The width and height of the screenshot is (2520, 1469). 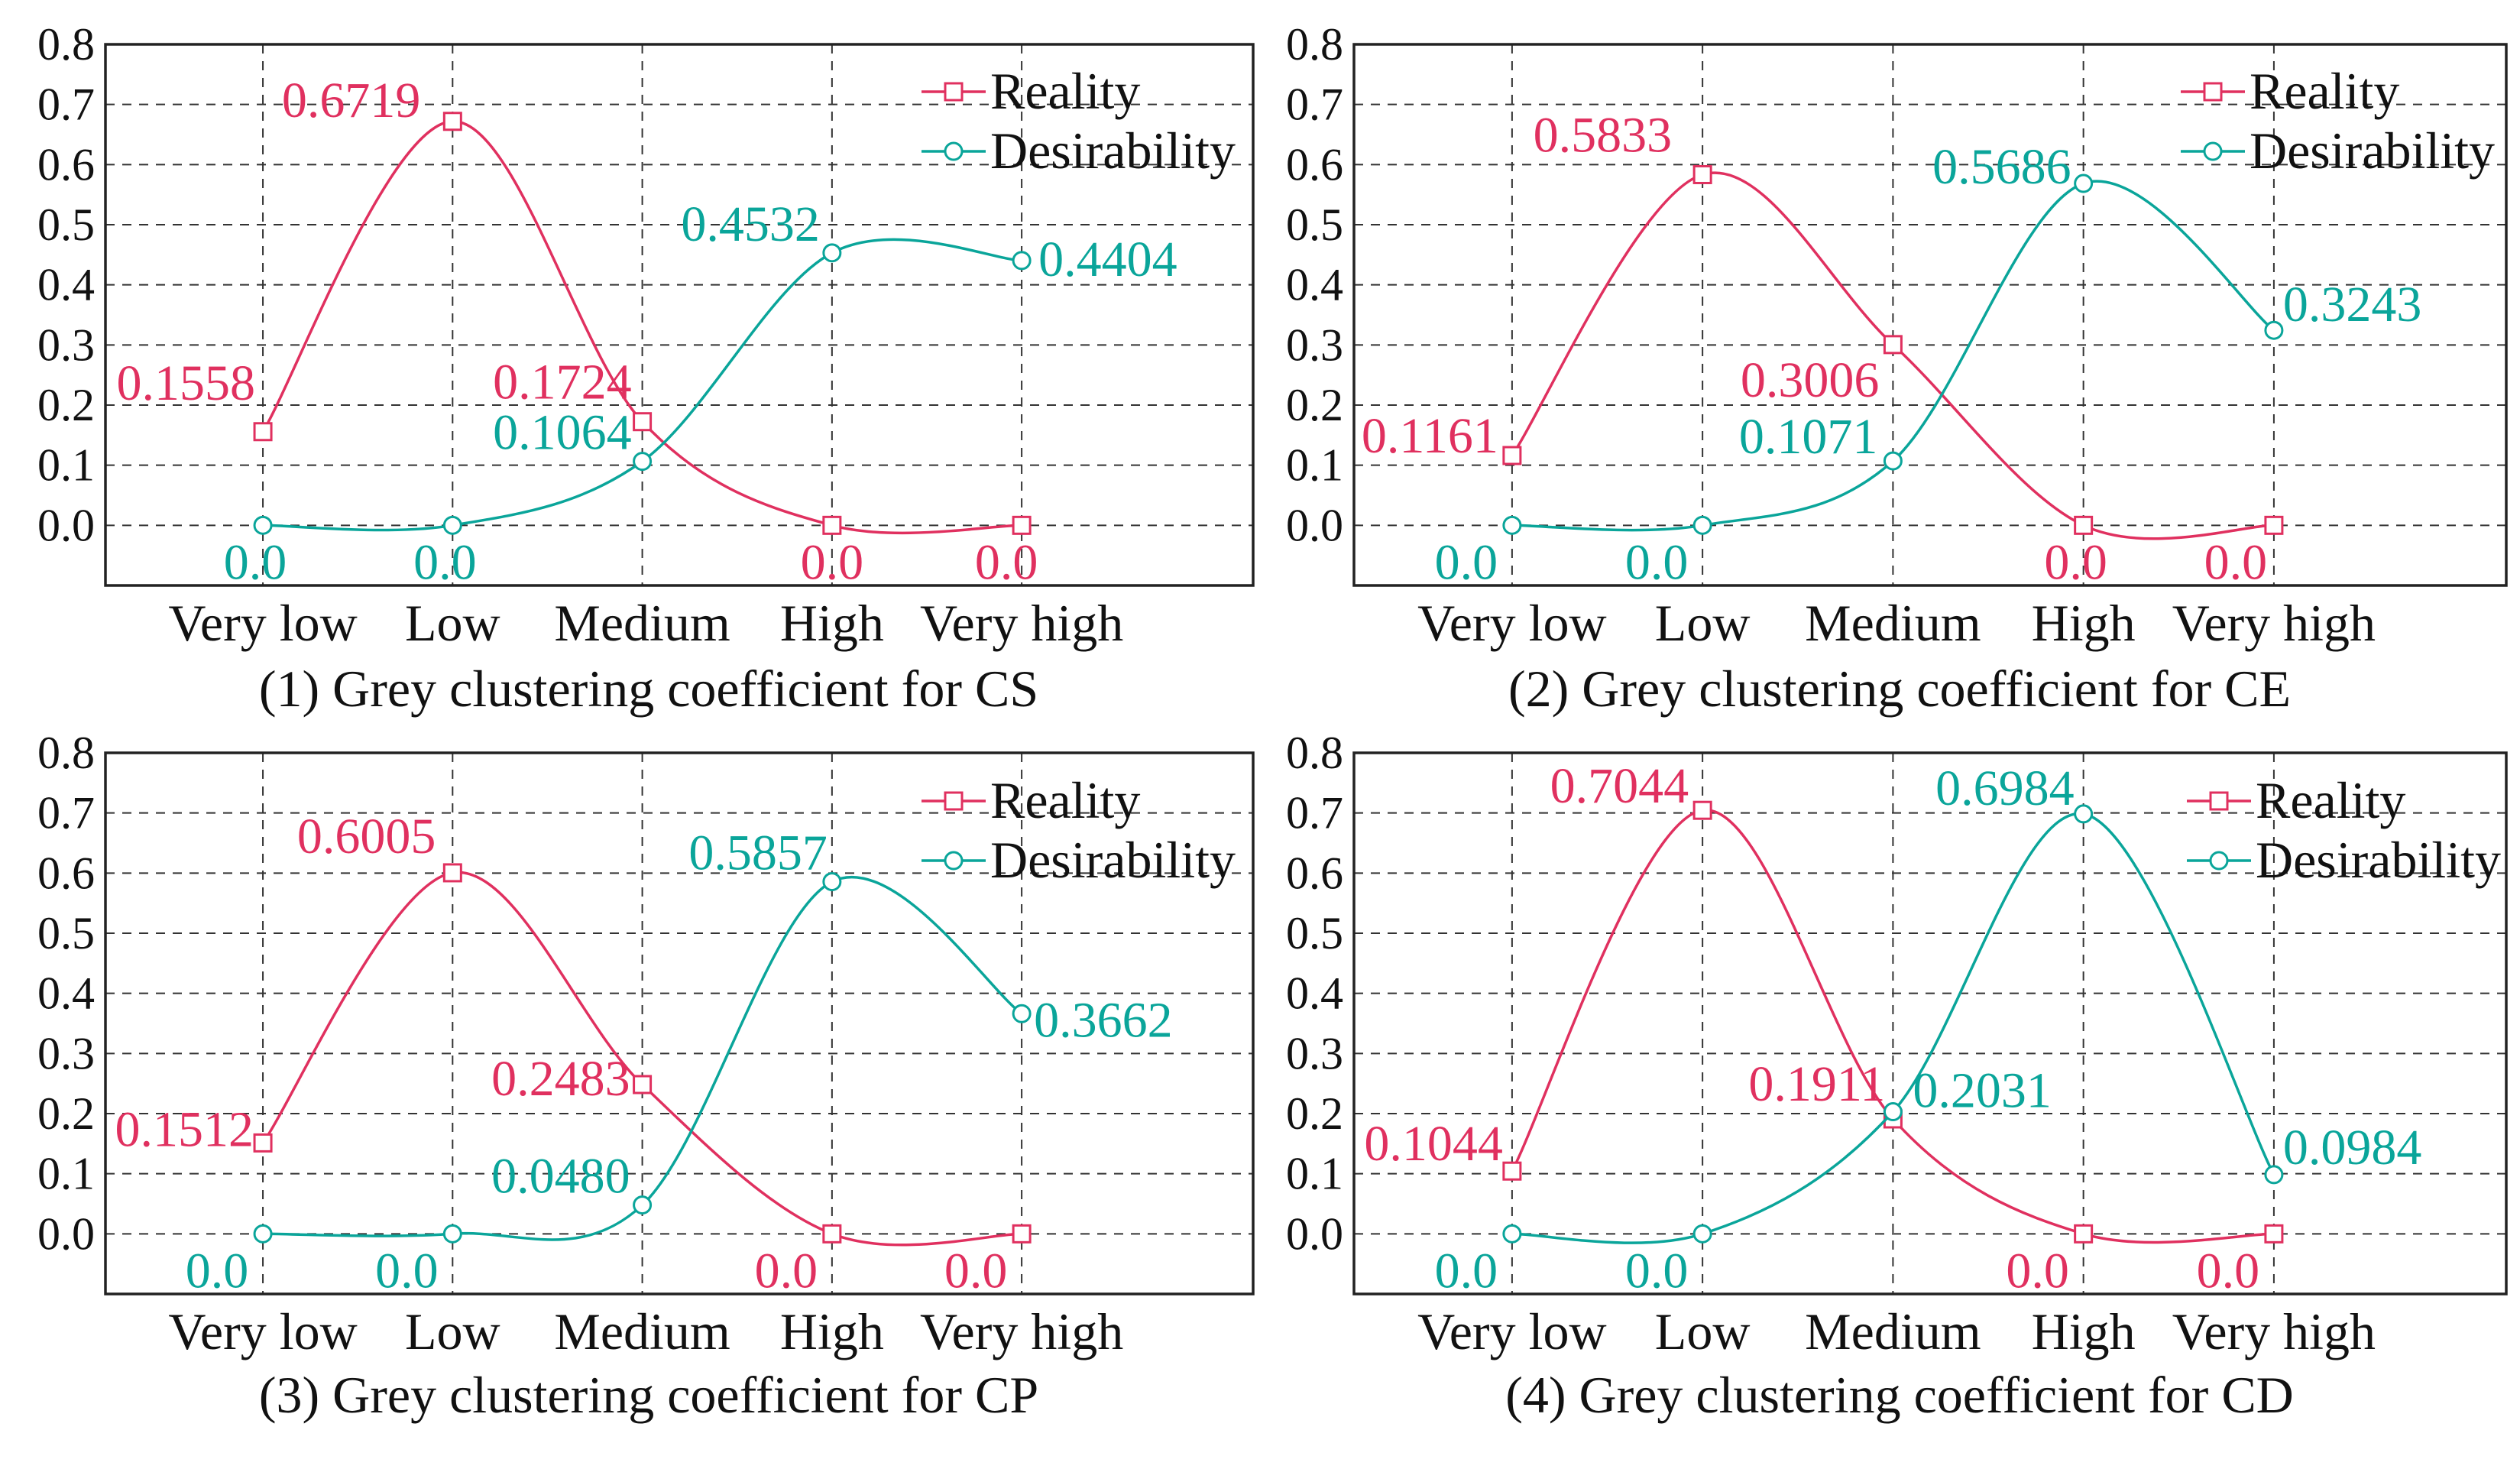 What do you see at coordinates (2352, 1148) in the screenshot?
I see `data-value-label: 0.0984` at bounding box center [2352, 1148].